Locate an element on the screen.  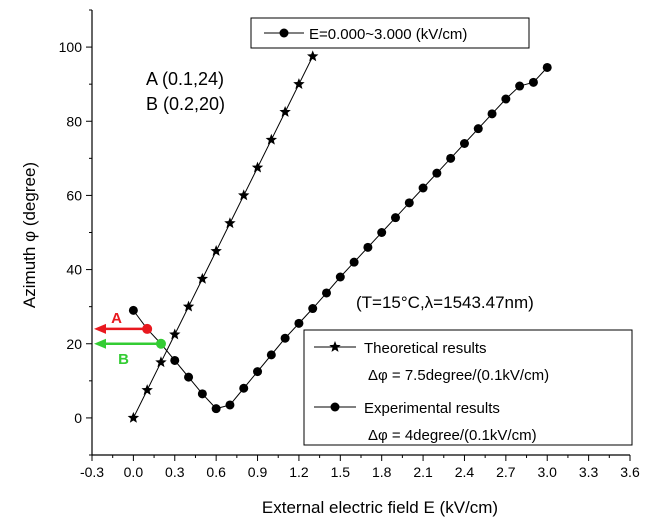
top-label: E=0.000~3.000 (kV/cm) is located at coordinates (390, 33).